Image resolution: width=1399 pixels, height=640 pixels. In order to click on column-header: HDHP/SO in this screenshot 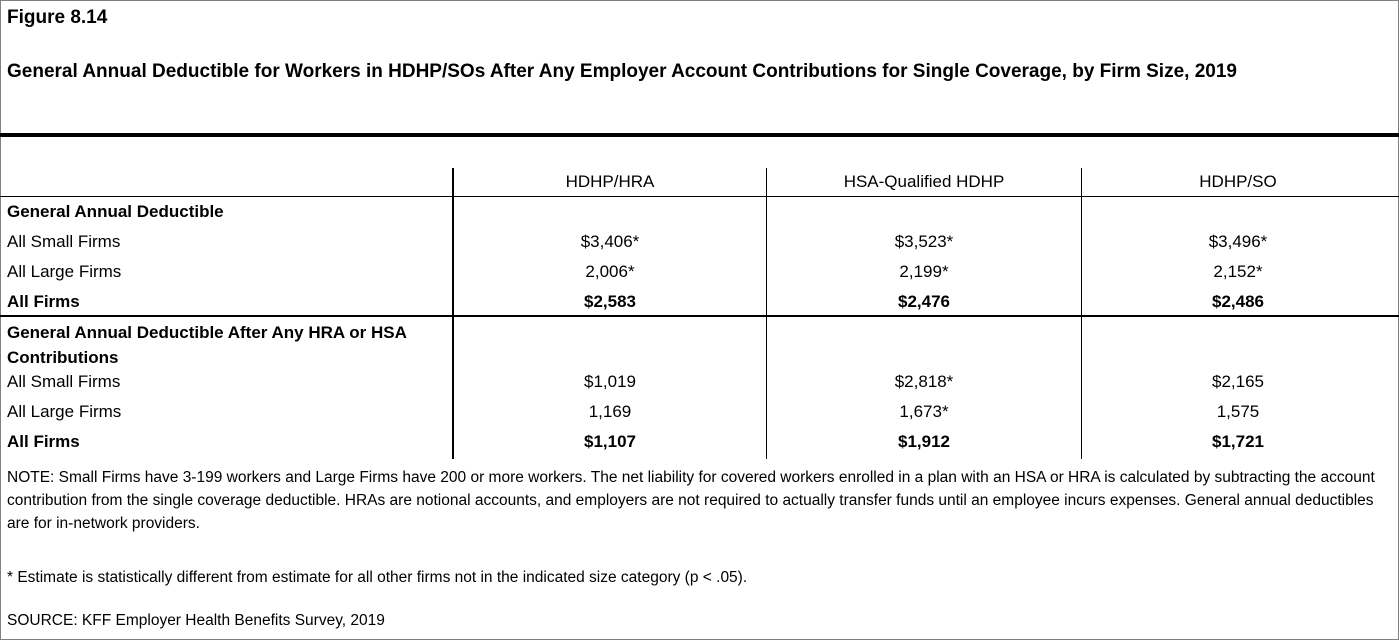, I will do `click(1238, 181)`.